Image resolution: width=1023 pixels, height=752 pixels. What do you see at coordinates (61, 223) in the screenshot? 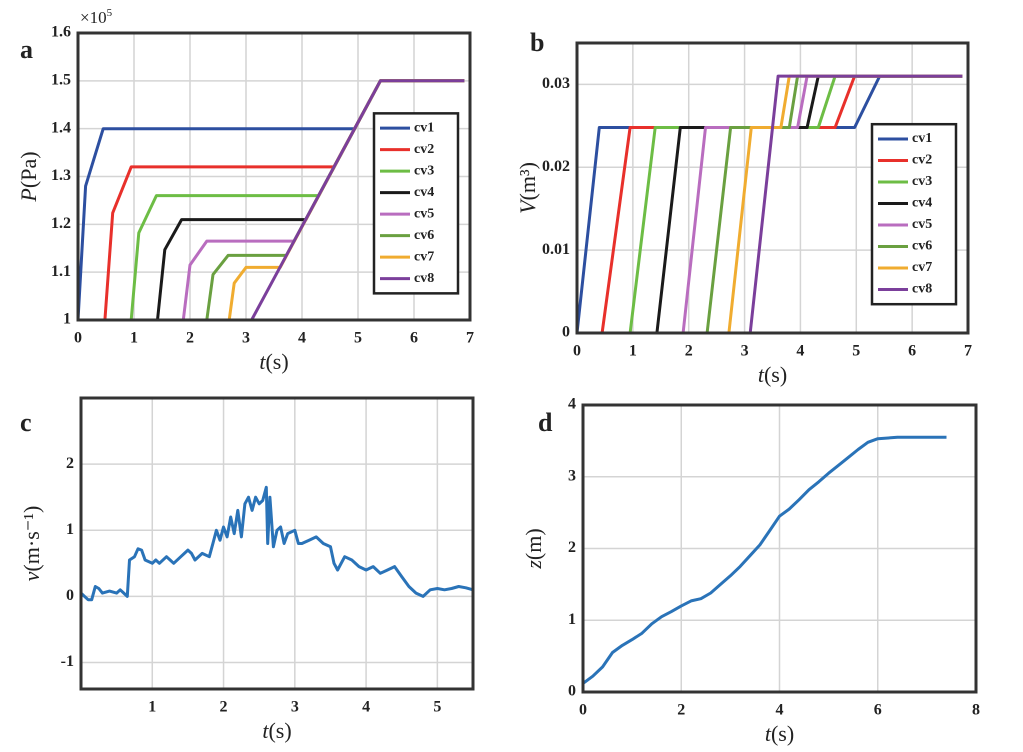
I see `y-tick-label: 1.2` at bounding box center [61, 223].